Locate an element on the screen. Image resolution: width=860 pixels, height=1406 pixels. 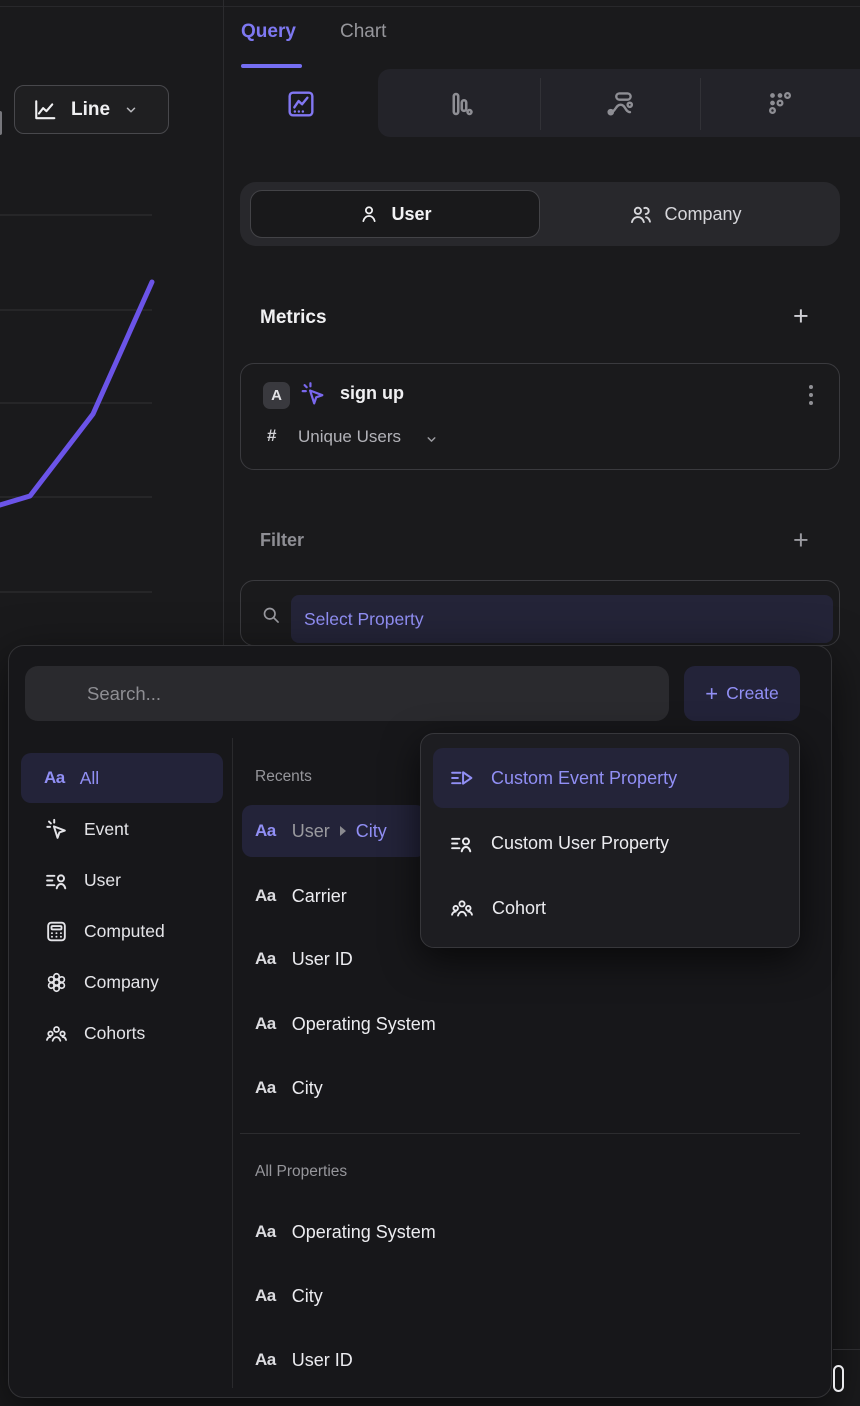
menu-item-cohort: Cohort is located at coordinates (611, 908).